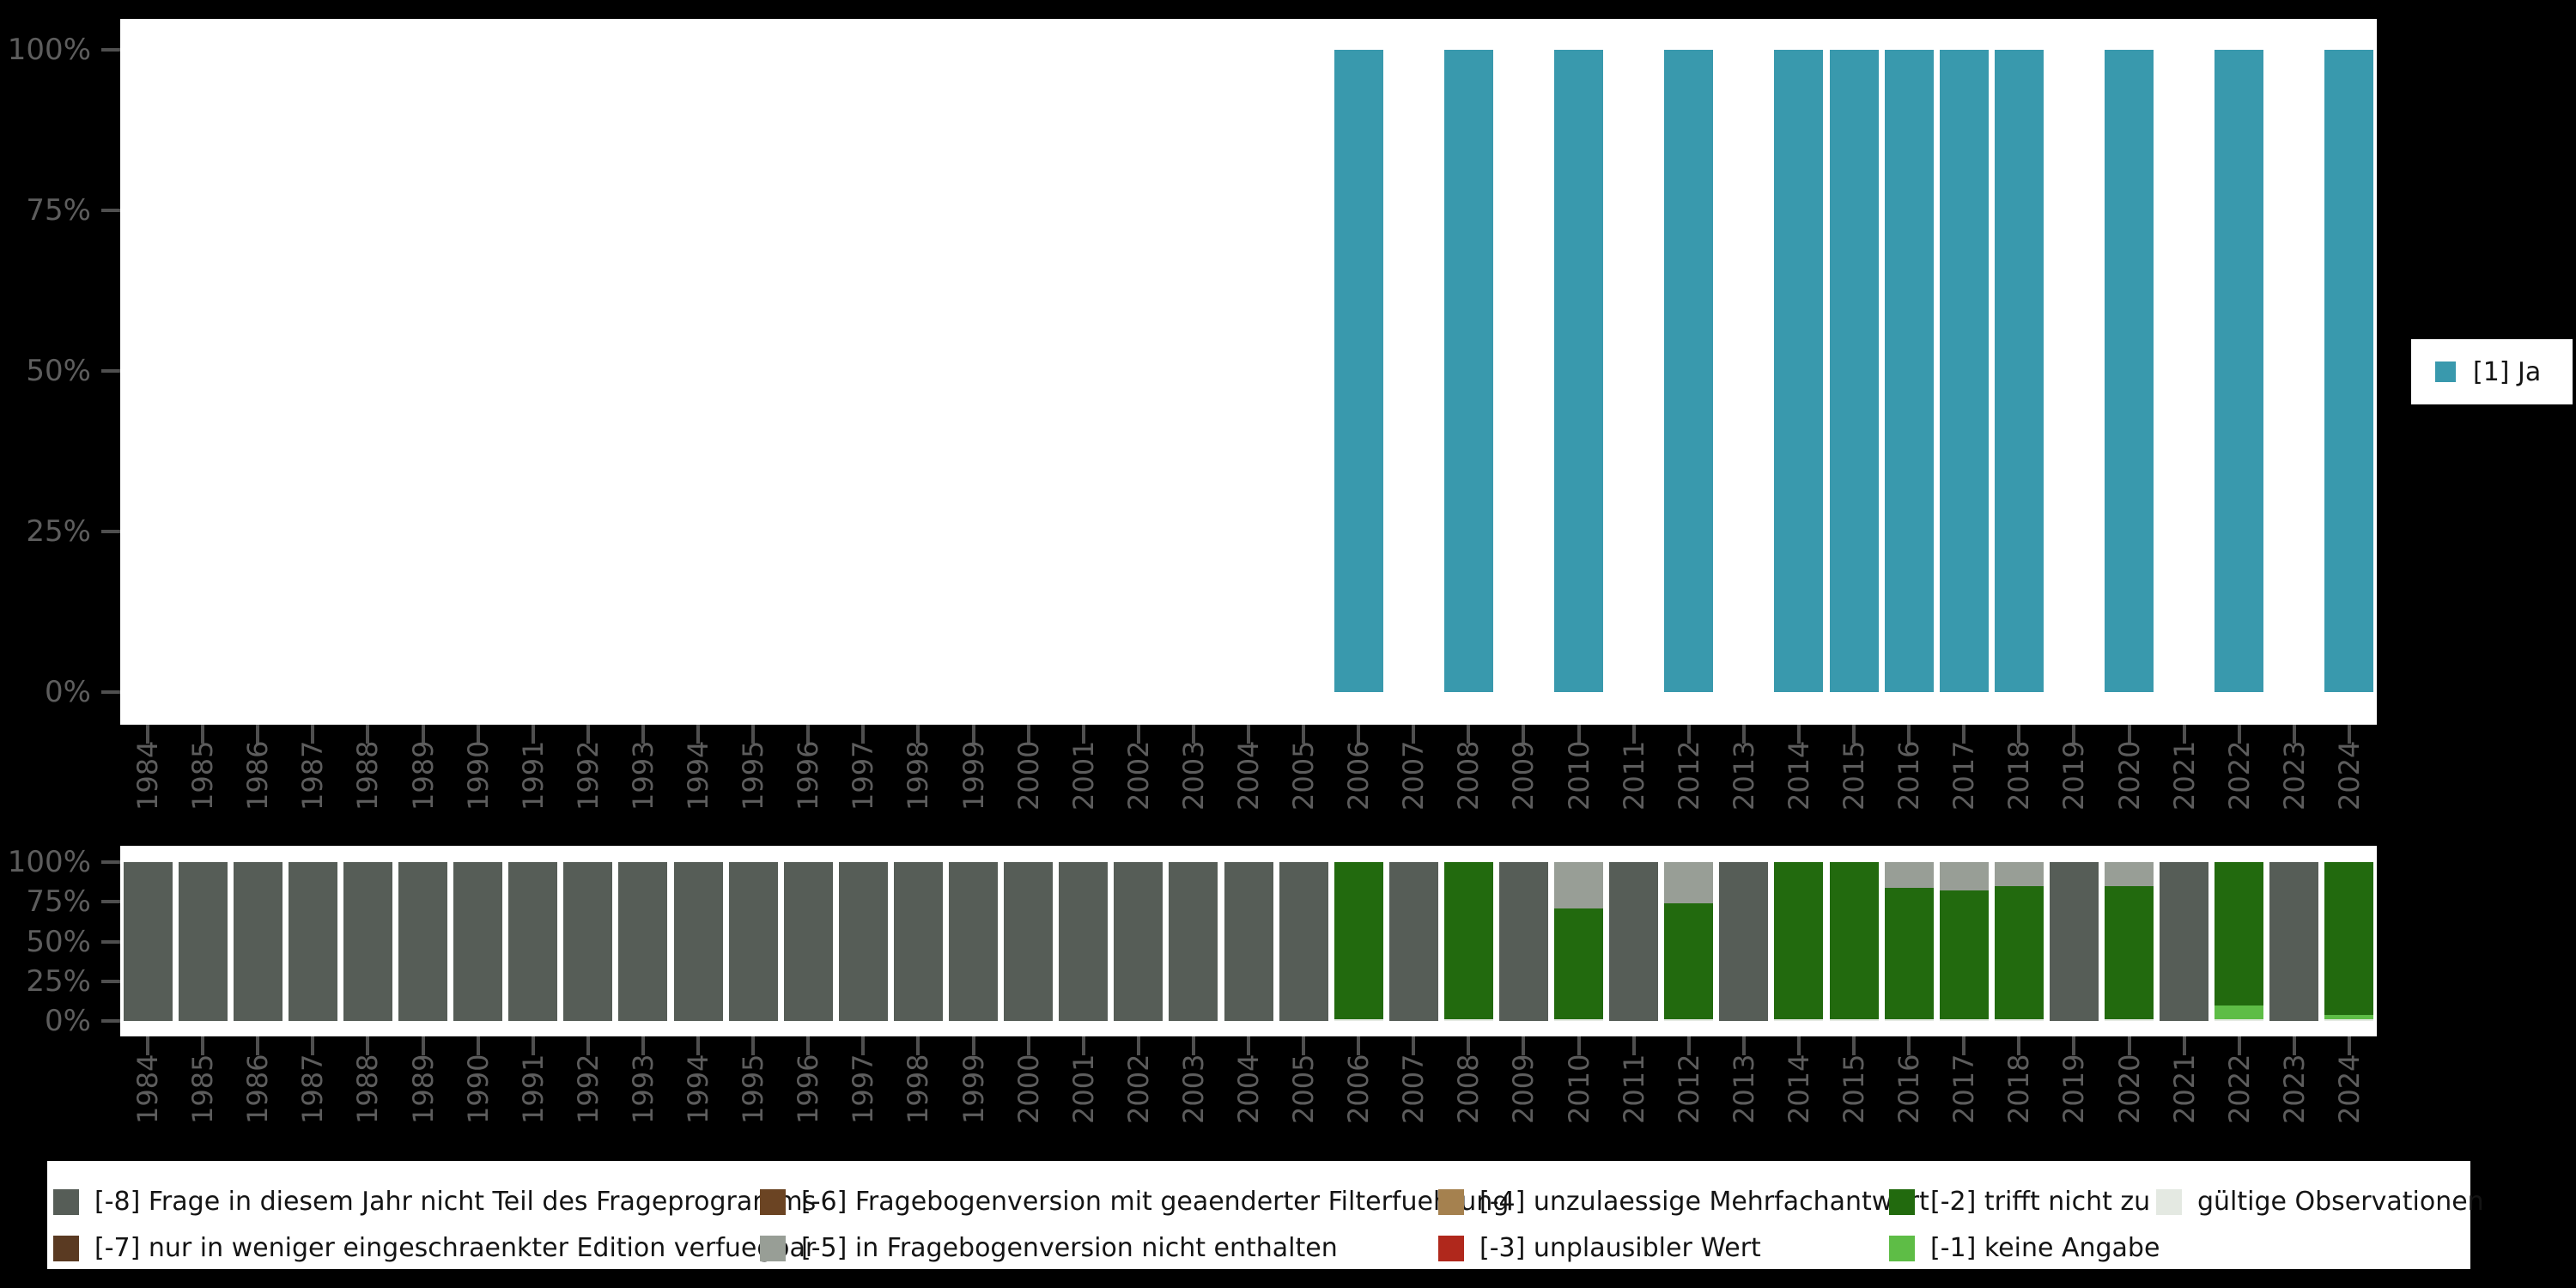 The height and width of the screenshot is (1288, 2576). Describe the element at coordinates (642, 775) in the screenshot. I see `x-tick-label-1993: 1993` at that location.